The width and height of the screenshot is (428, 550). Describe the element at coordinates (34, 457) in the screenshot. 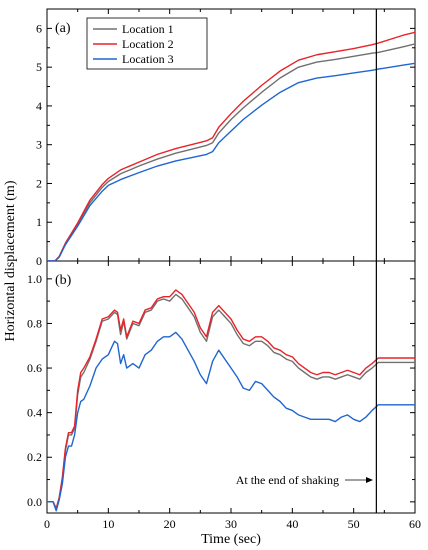

I see `y-tick-label: 0.2` at that location.